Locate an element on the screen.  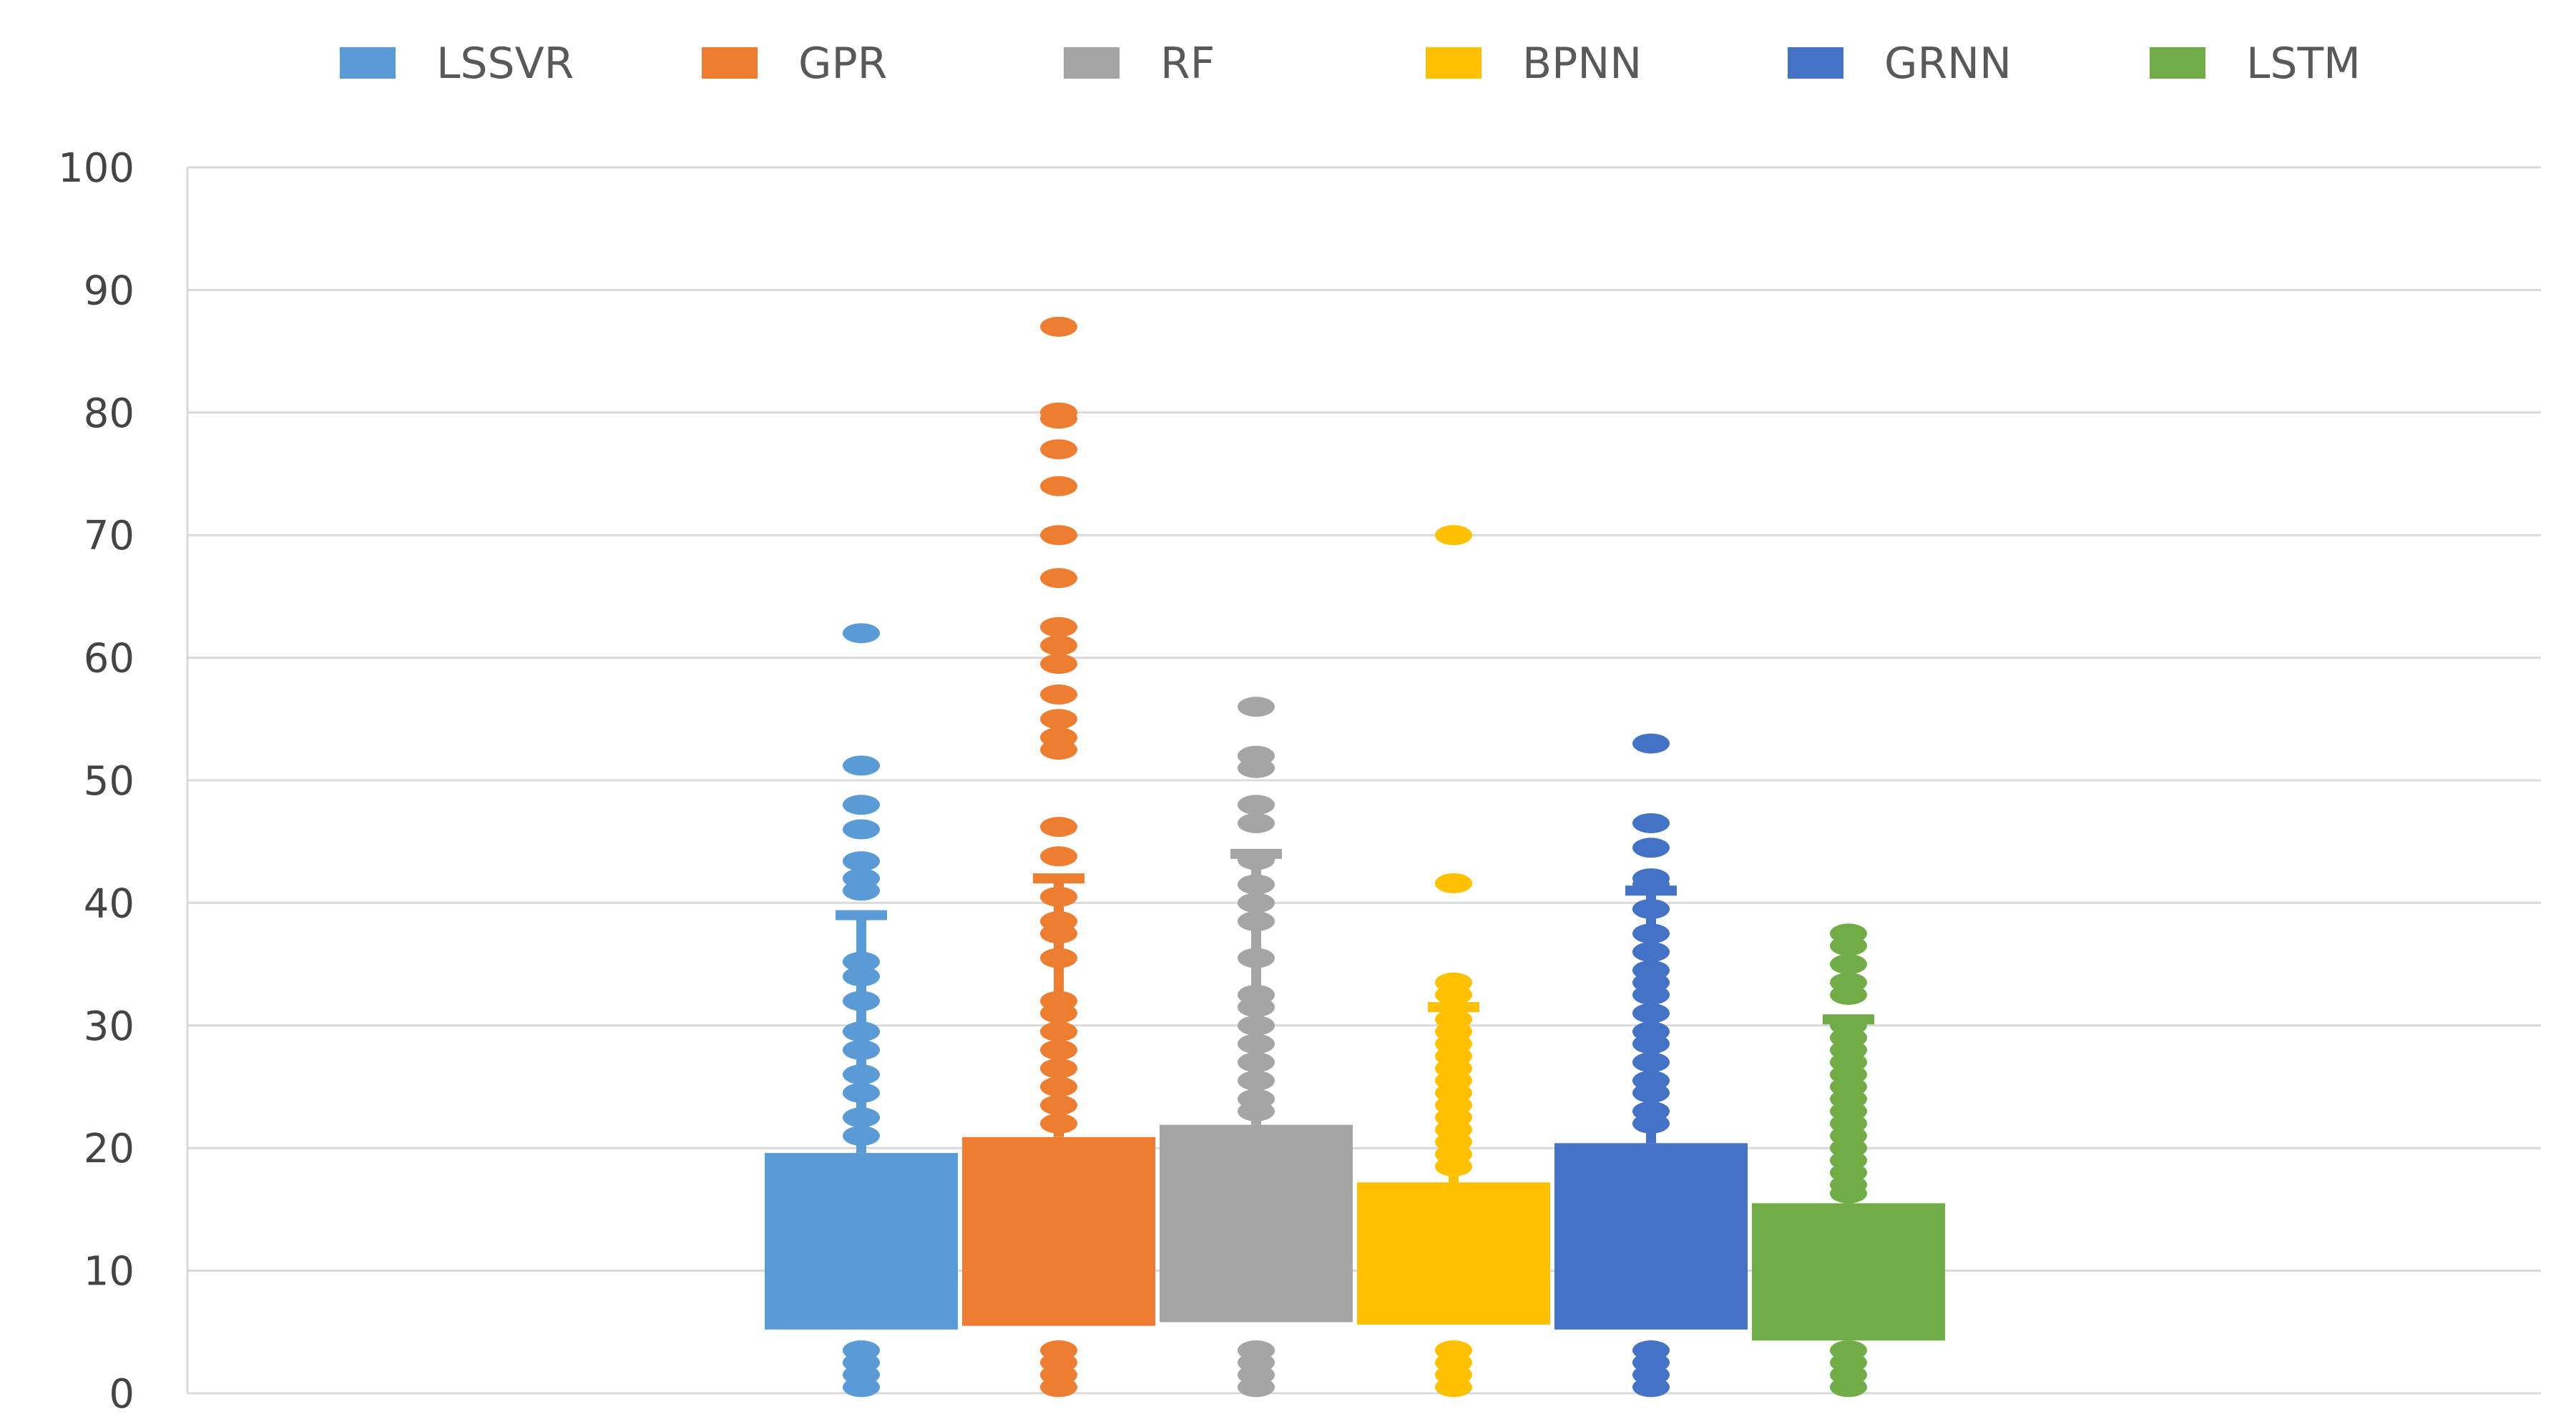
legend-swatch-lstm is located at coordinates (2177, 63).